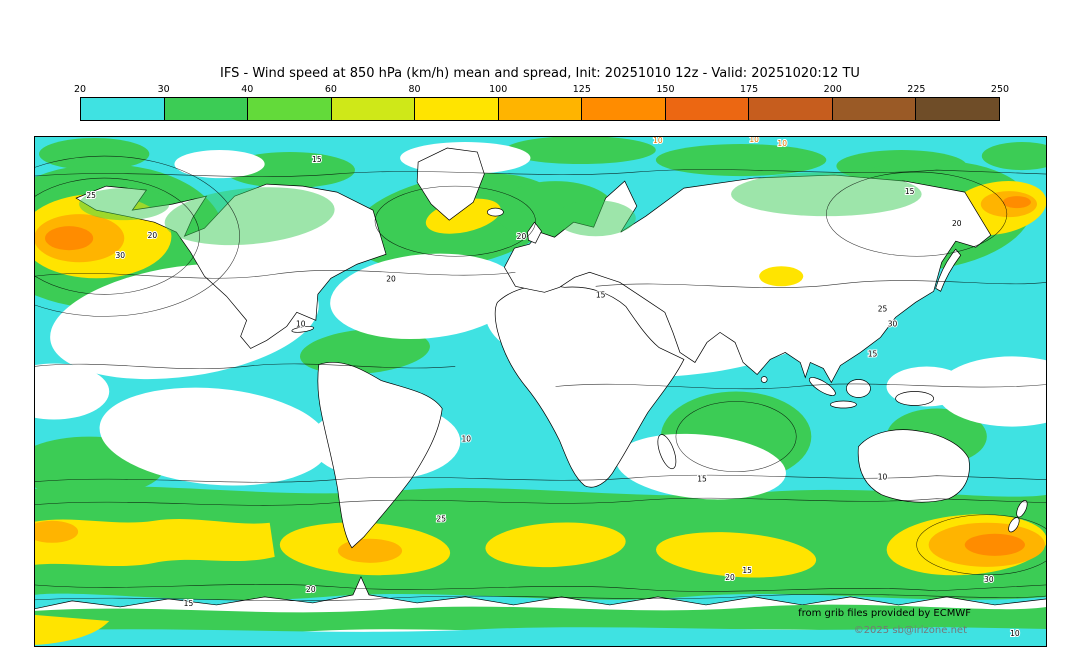 This screenshot has height=658, width=1080. I want to click on colorbar-ticks: 20 30 40 60 80 100 125 150 175 200 225 250, so click(541, 90).